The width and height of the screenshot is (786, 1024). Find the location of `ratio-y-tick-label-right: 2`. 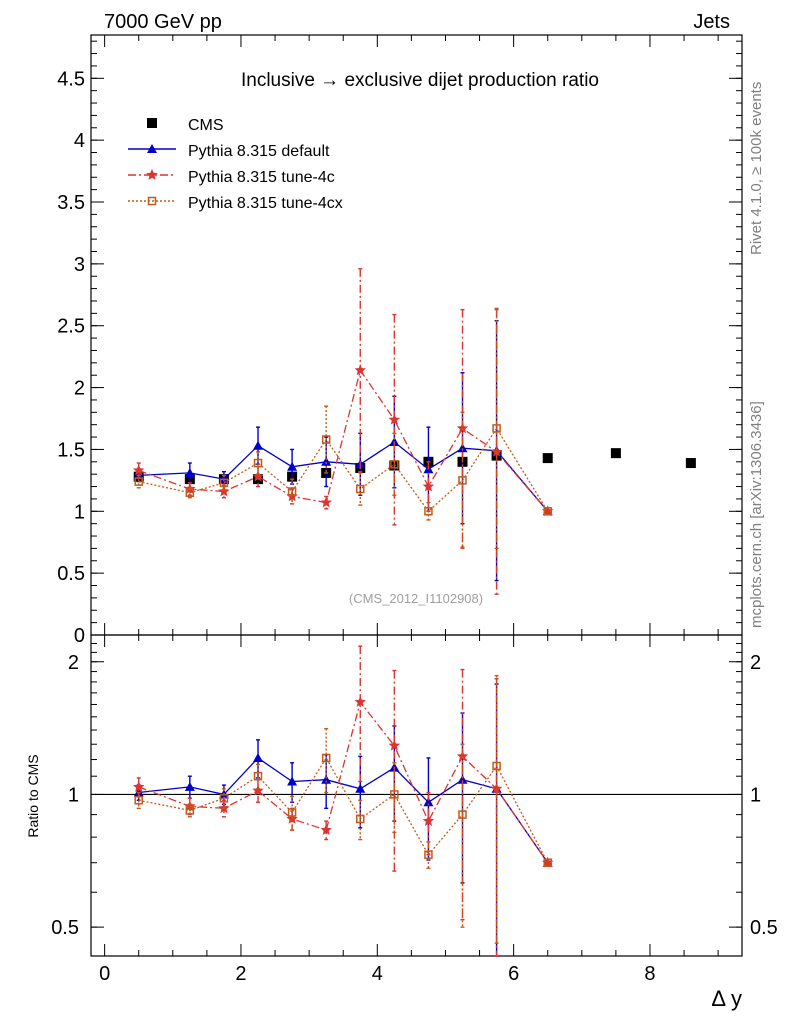

ratio-y-tick-label-right: 2 is located at coordinates (755, 663).